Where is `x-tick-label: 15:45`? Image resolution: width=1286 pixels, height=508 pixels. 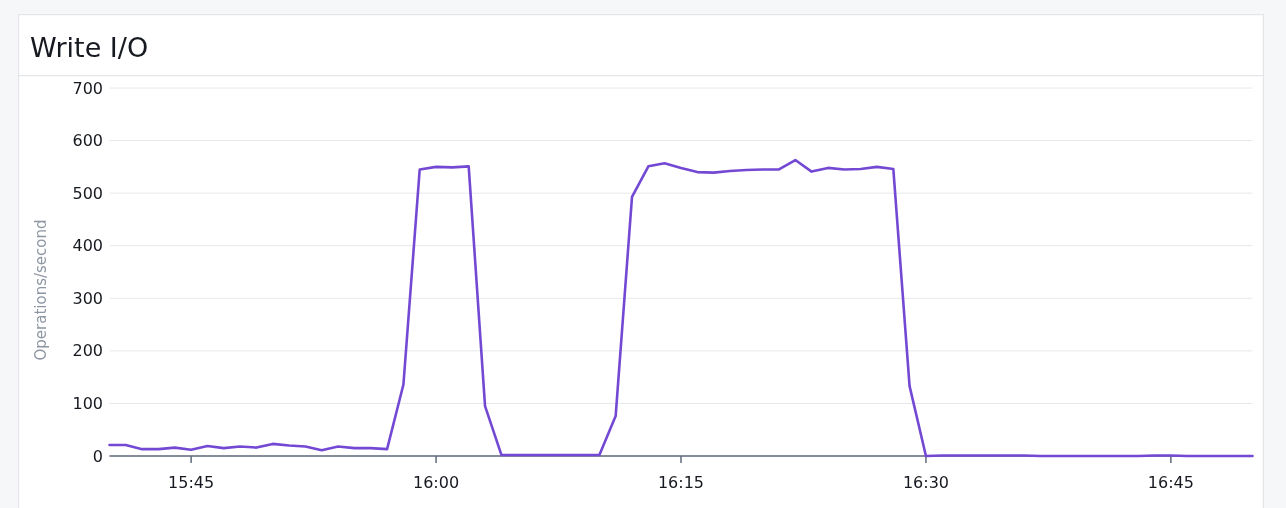 x-tick-label: 15:45 is located at coordinates (191, 482).